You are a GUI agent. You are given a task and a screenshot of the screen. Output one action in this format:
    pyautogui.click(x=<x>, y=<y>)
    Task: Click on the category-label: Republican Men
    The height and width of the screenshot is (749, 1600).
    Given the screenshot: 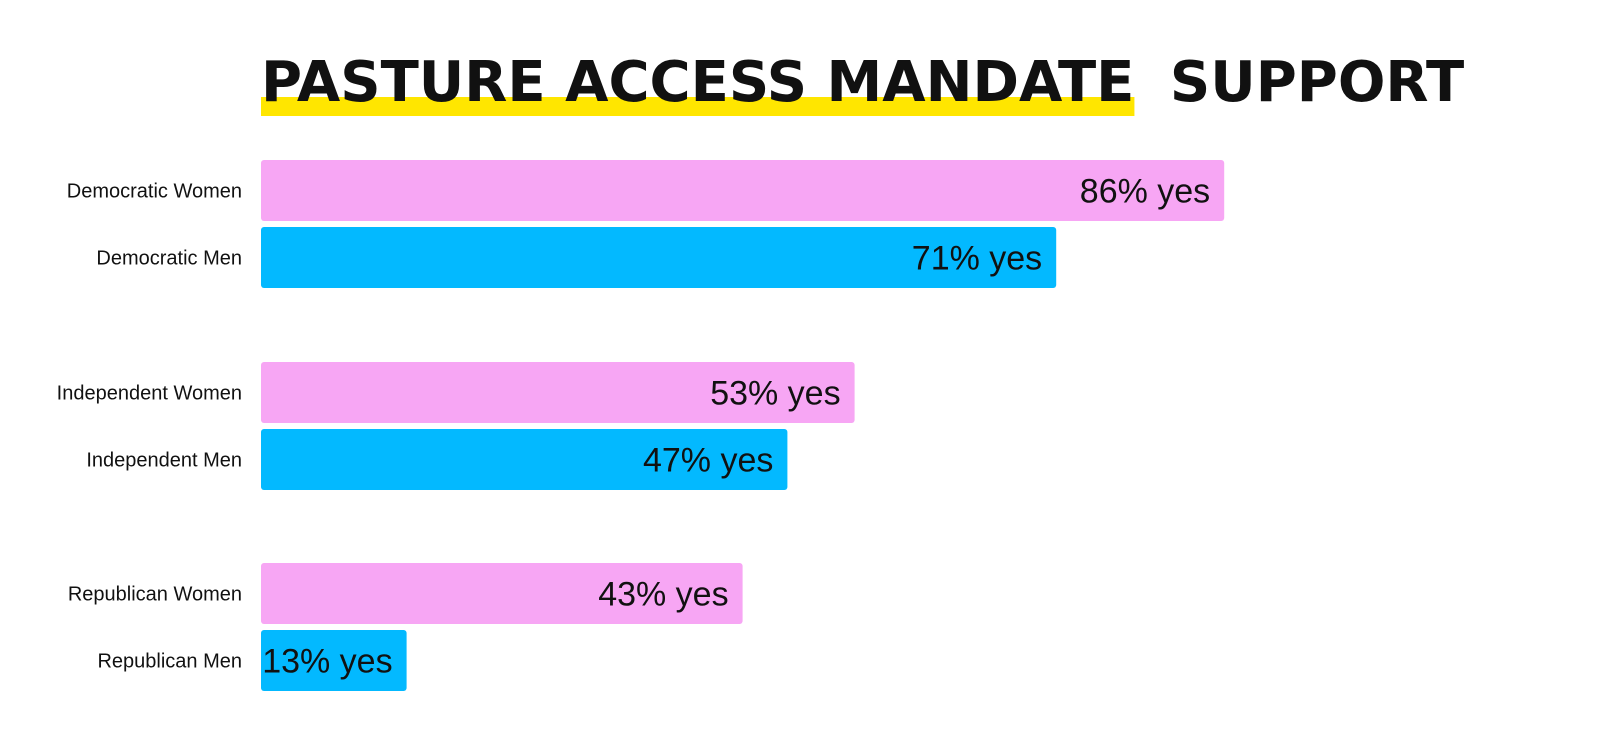 What is the action you would take?
    pyautogui.click(x=169, y=662)
    